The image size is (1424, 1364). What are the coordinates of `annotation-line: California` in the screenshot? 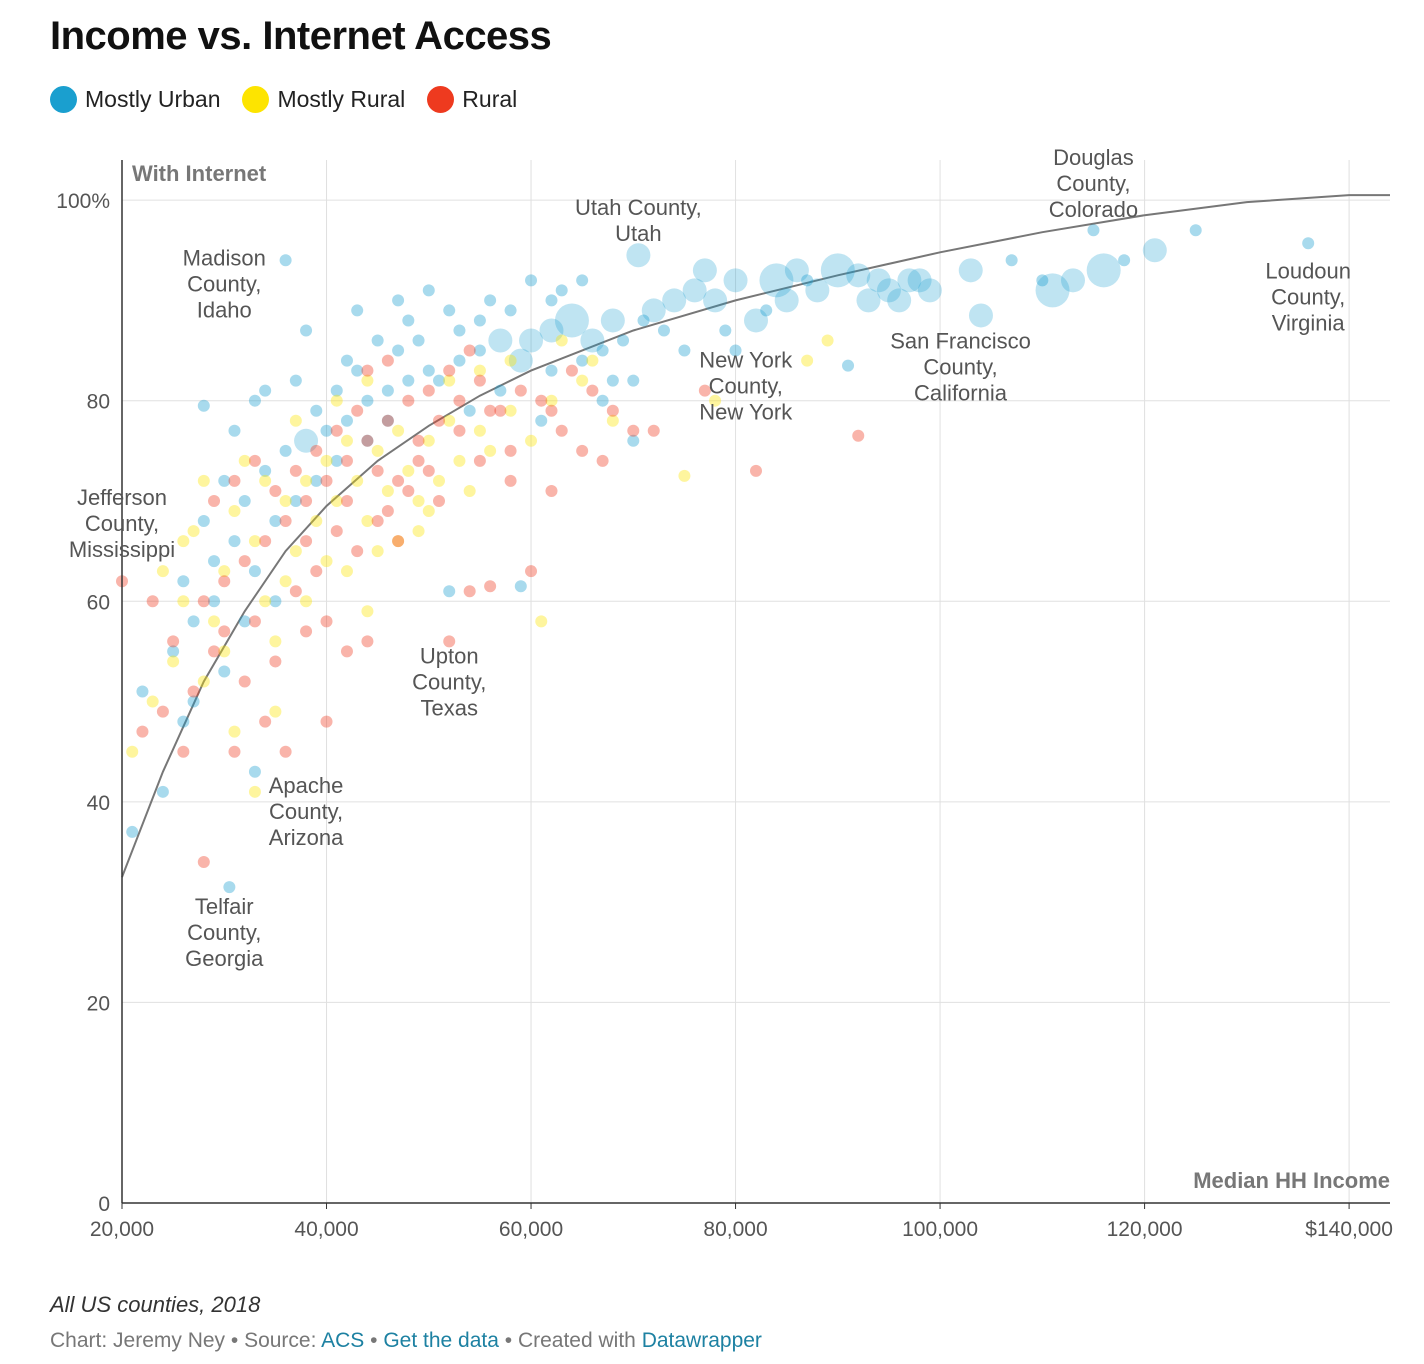 It's located at (961, 393).